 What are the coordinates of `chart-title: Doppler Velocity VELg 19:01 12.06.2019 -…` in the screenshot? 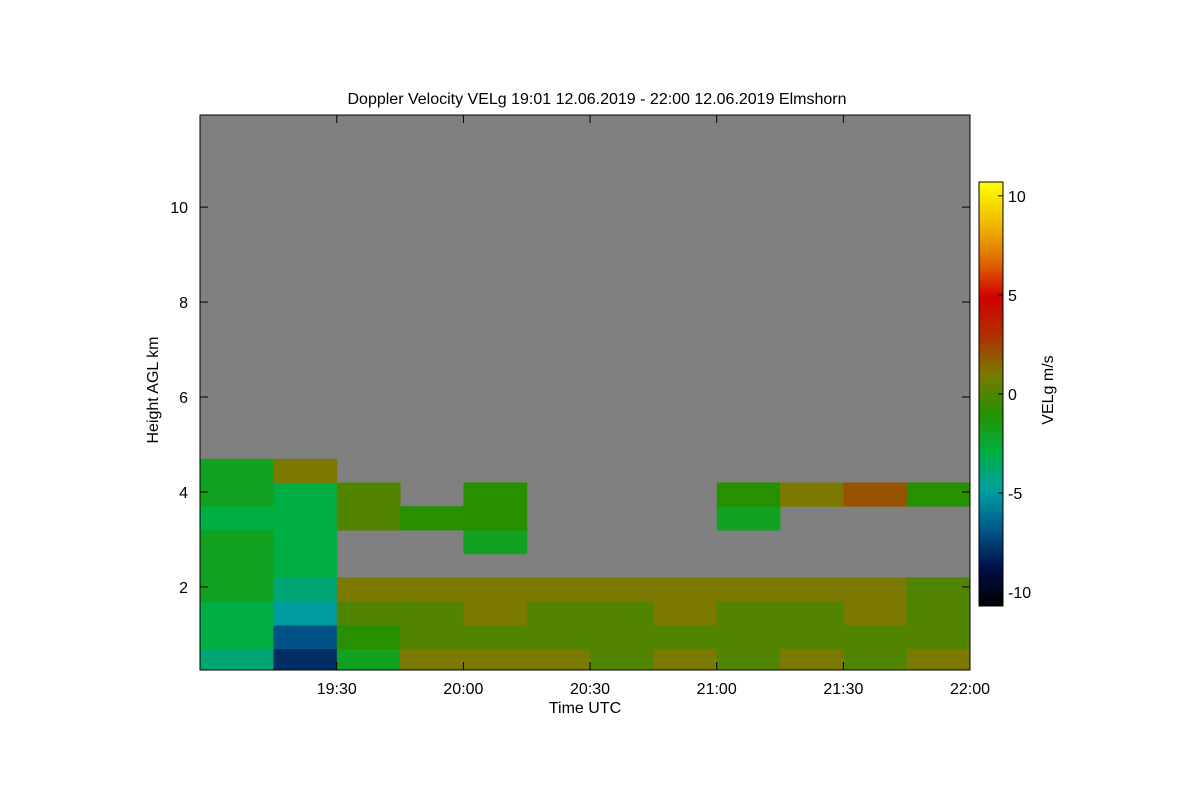 It's located at (596, 99).